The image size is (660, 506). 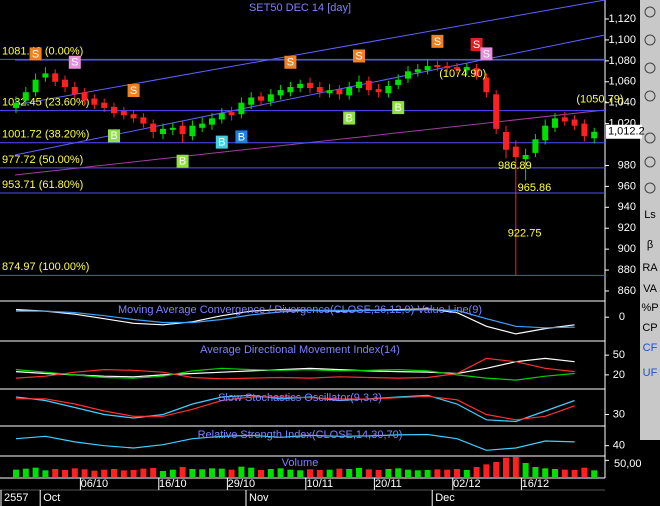 I want to click on x-tick-label: 16/12, so click(x=536, y=484).